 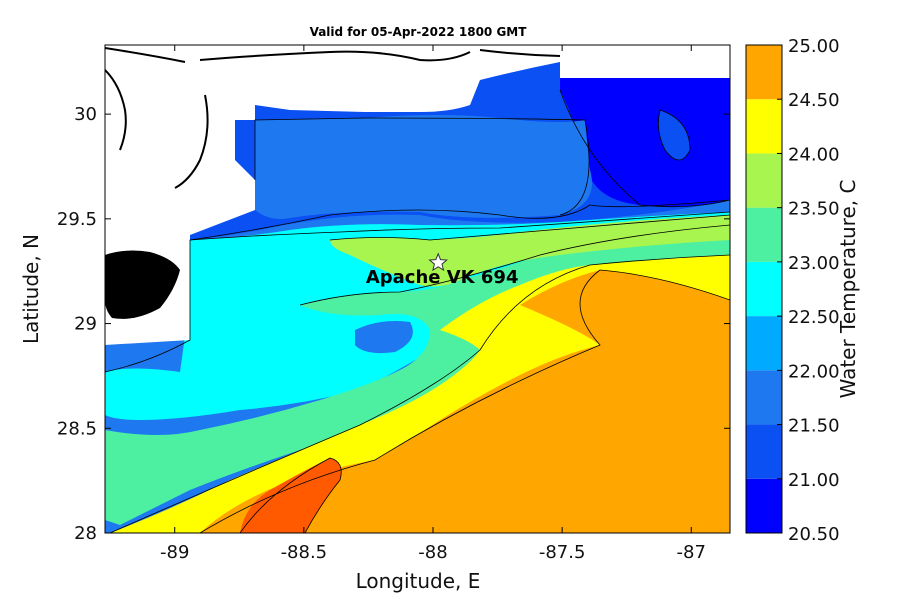 What do you see at coordinates (304, 552) in the screenshot?
I see `x-tick-label: -88.5` at bounding box center [304, 552].